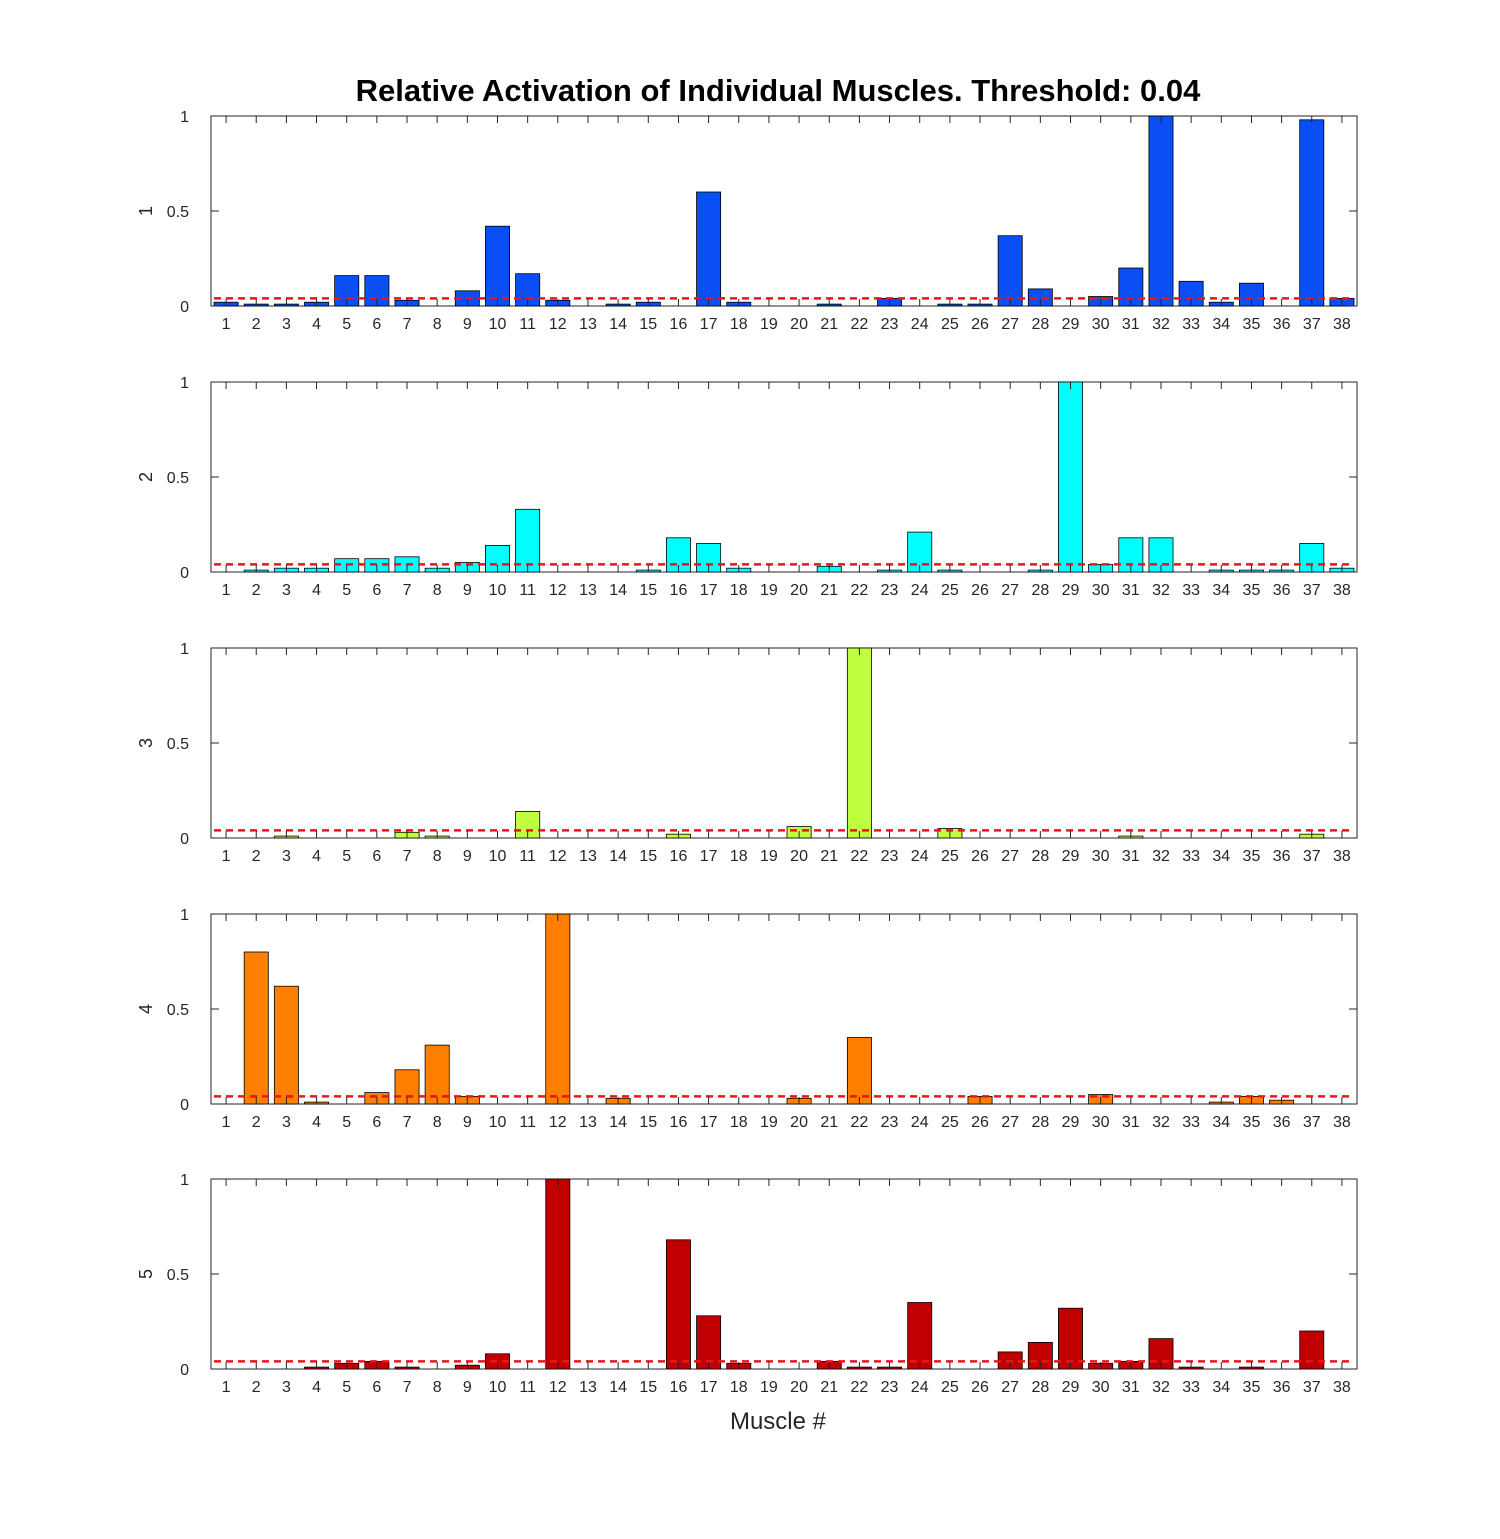 Image resolution: width=1500 pixels, height=1539 pixels. I want to click on x-tick-label: 23, so click(890, 1122).